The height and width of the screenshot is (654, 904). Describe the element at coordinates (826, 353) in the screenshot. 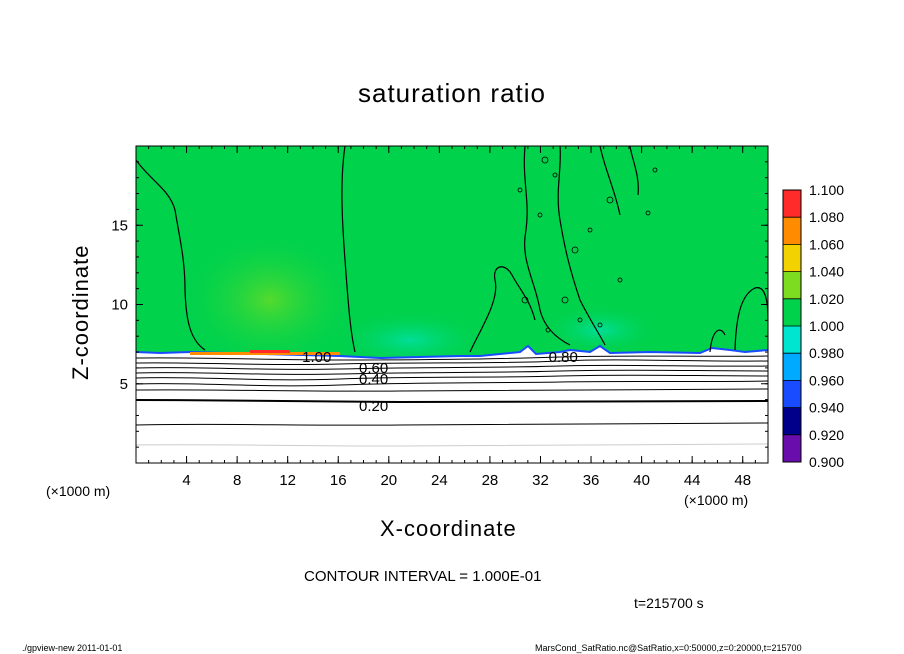

I see `colorbar-label: 0.980` at that location.